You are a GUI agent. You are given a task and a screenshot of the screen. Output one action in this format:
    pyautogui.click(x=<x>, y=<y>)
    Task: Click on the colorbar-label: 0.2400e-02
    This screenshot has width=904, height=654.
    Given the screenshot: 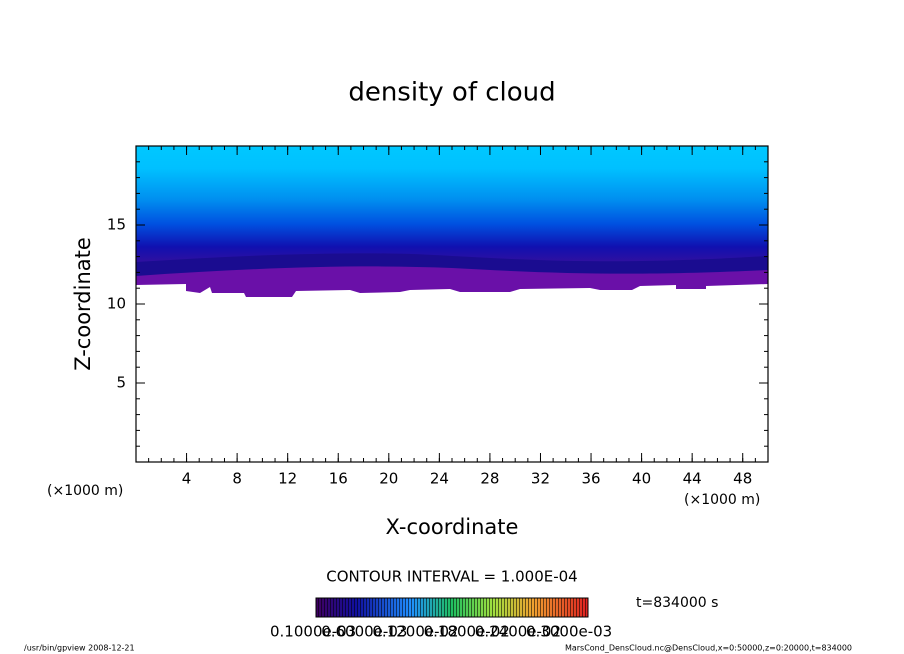 What is the action you would take?
    pyautogui.click(x=518, y=632)
    